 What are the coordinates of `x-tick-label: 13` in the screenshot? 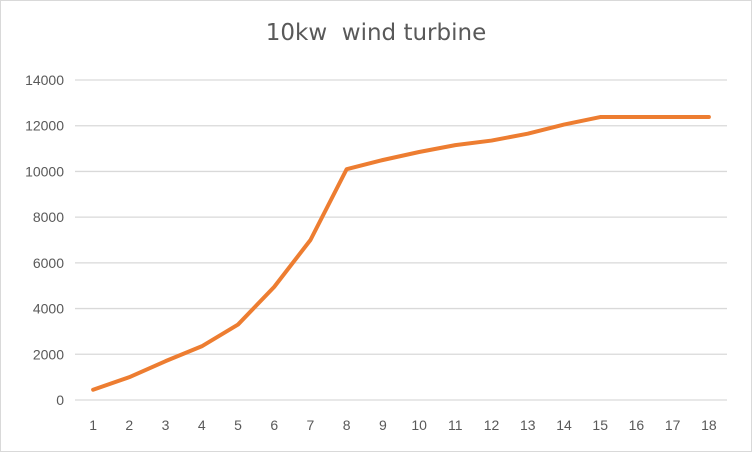 It's located at (528, 425).